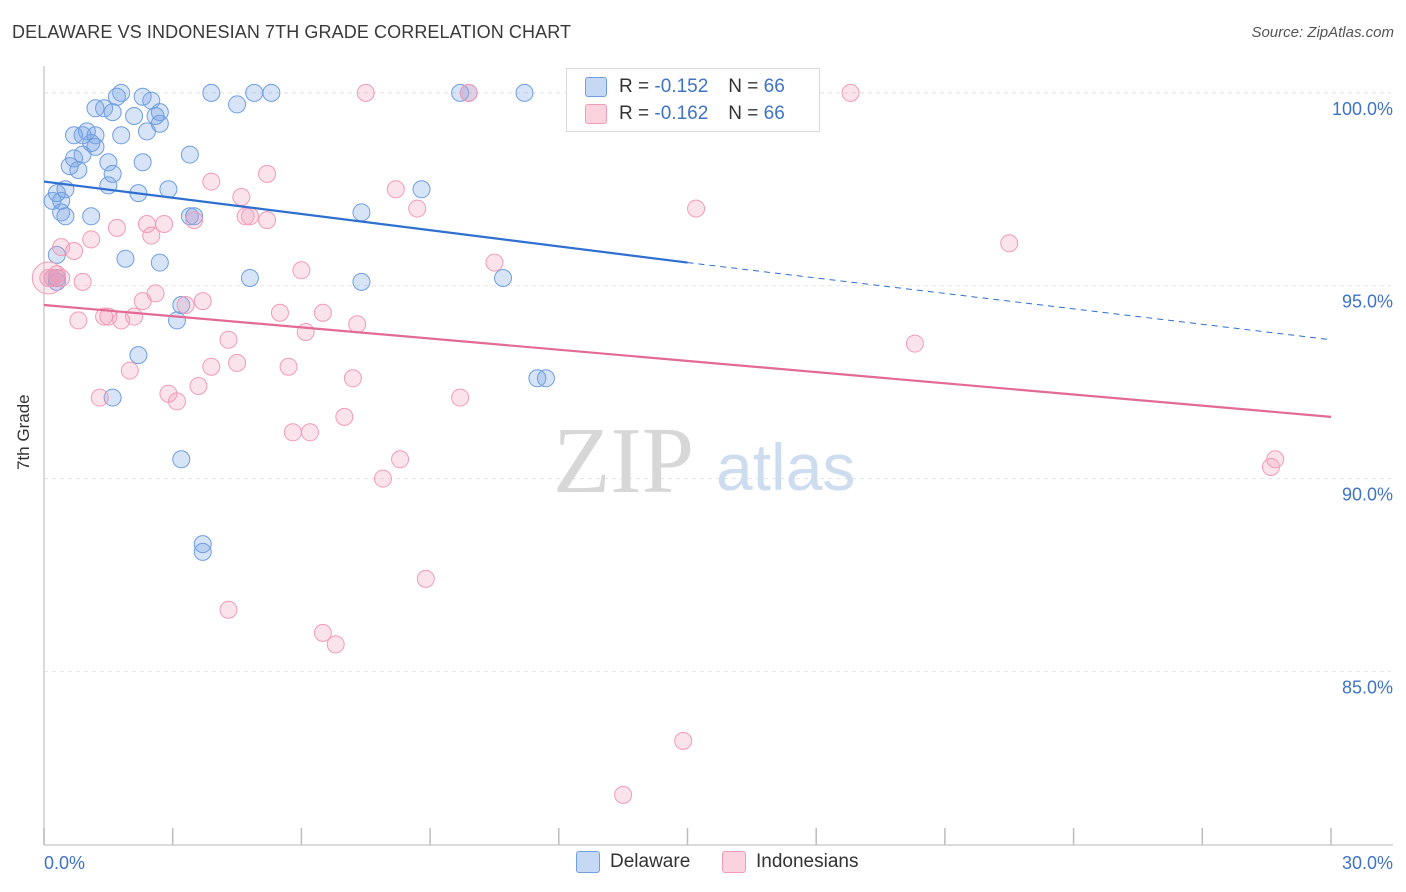  I want to click on y-tick-label: 90.0%, so click(1367, 495).